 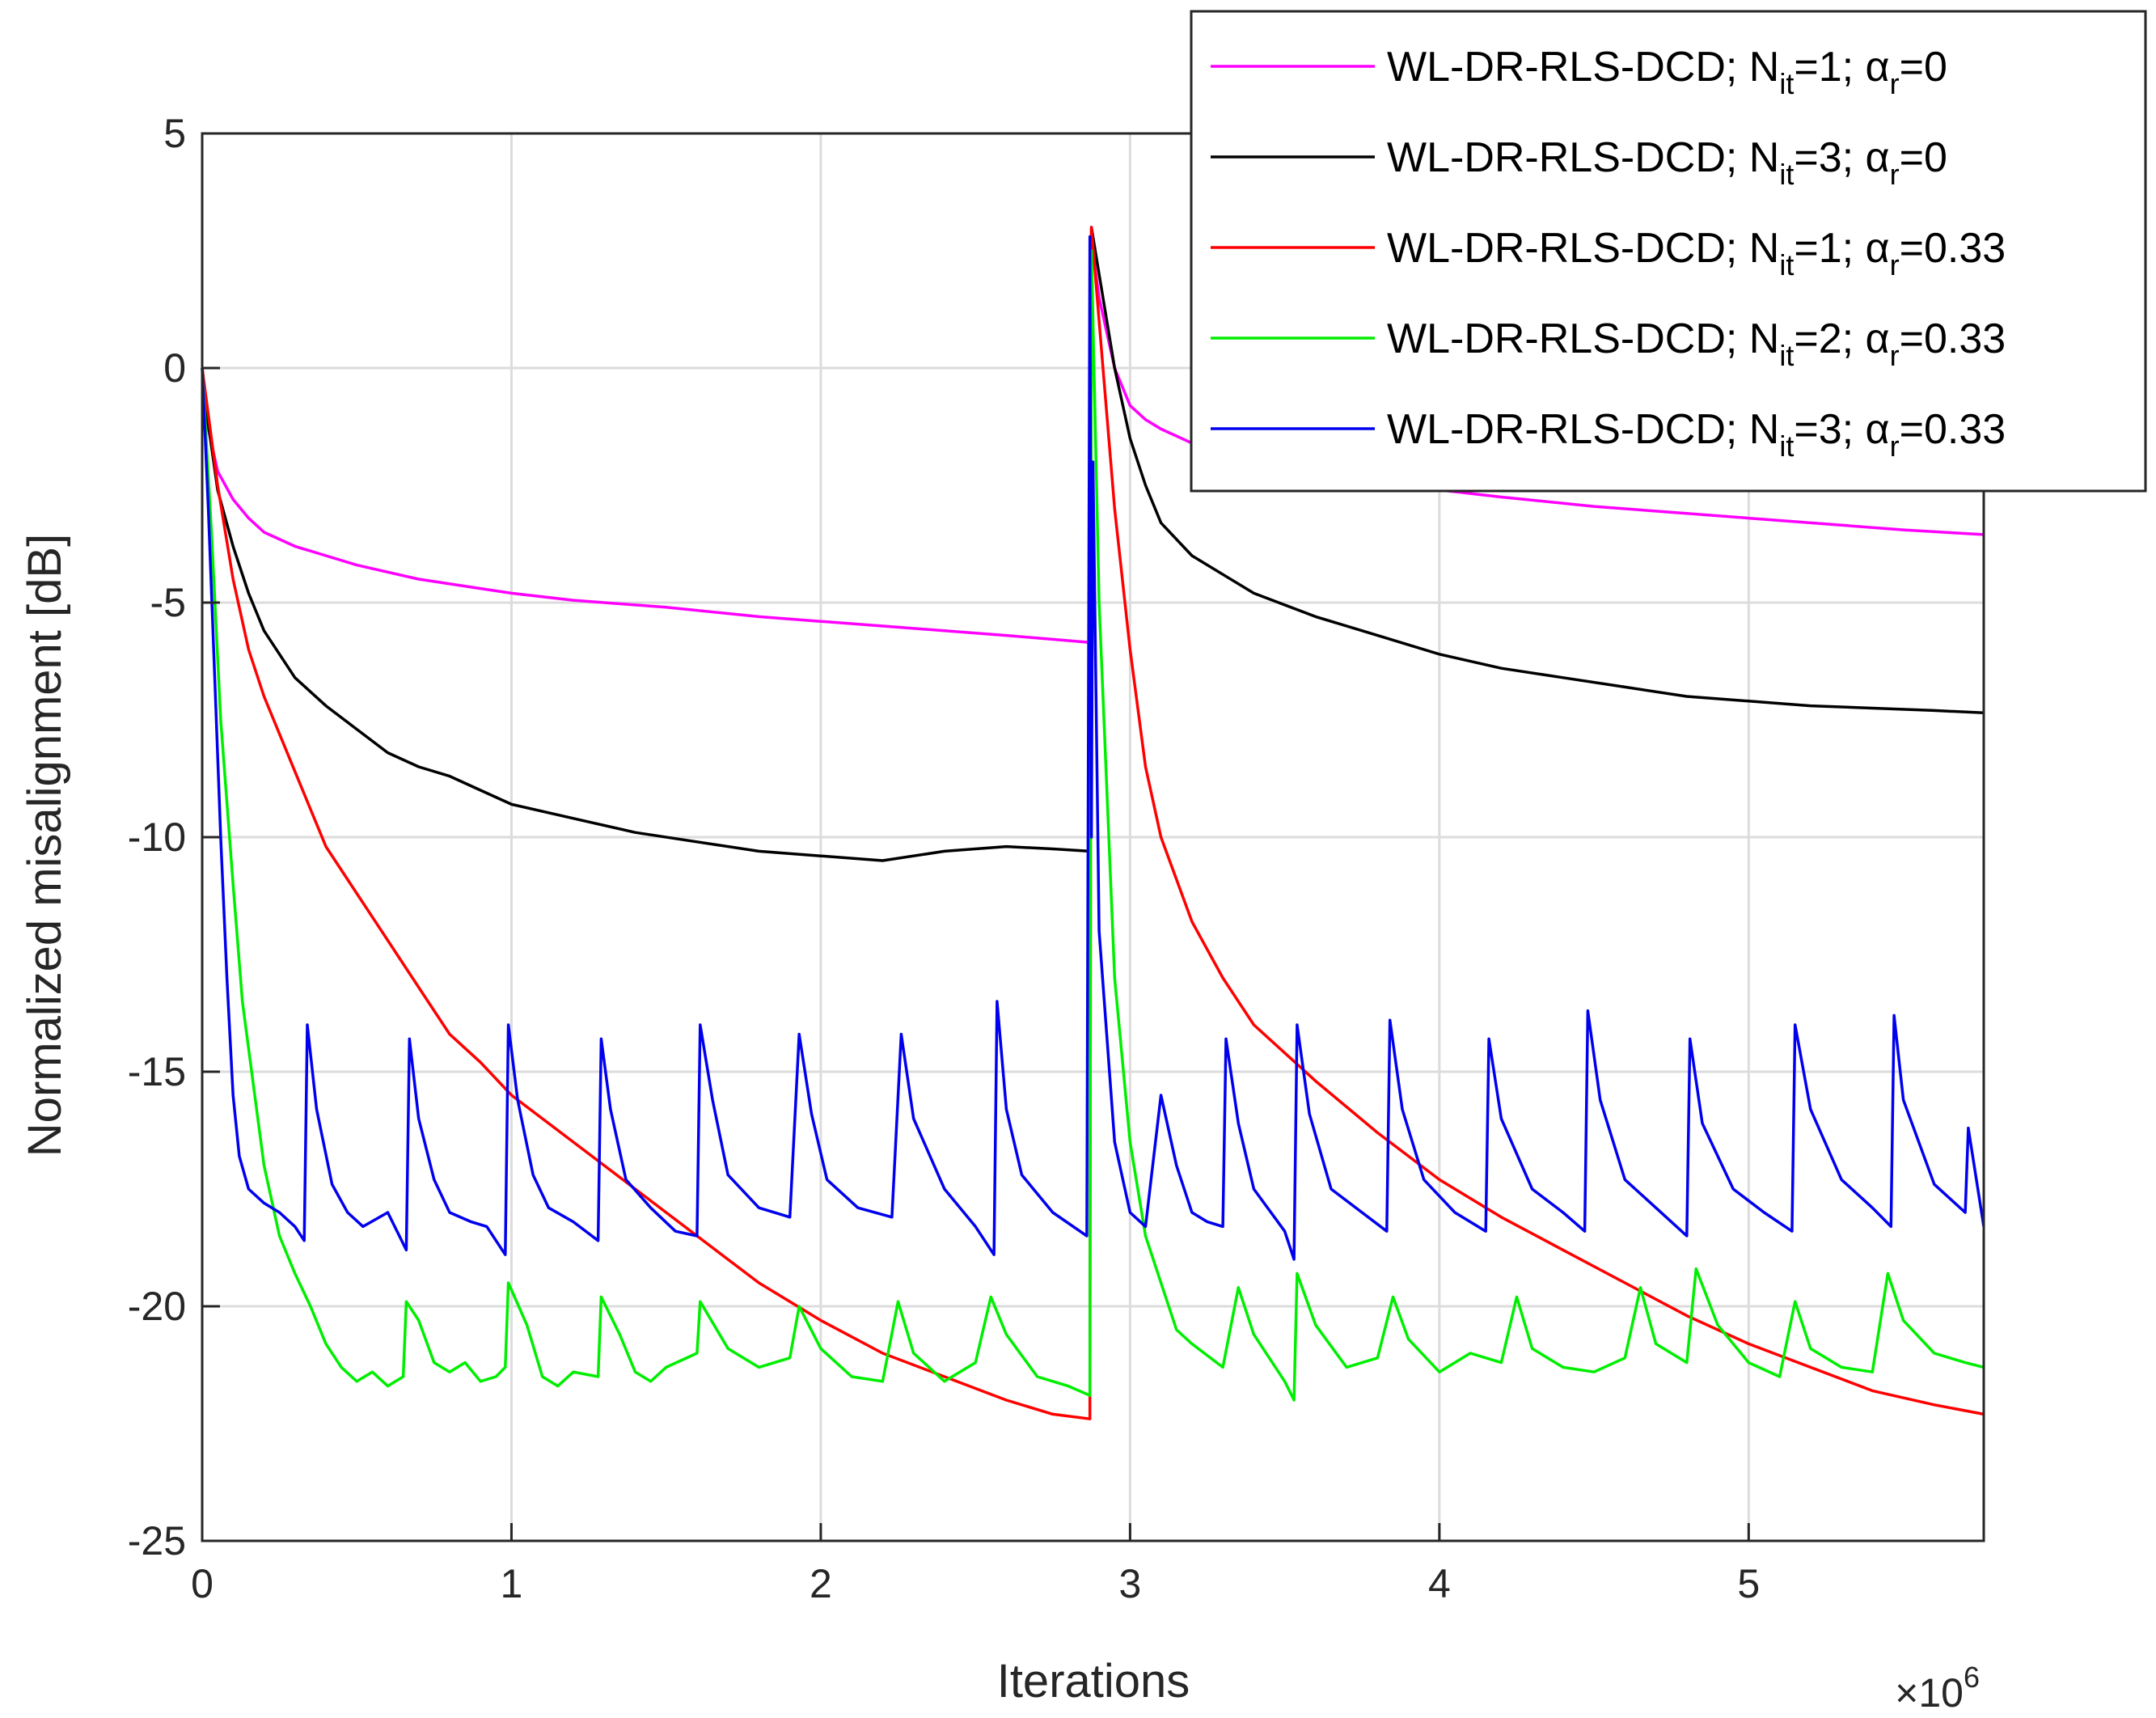 I want to click on y-tick-label-6: -25, so click(x=157, y=1541).